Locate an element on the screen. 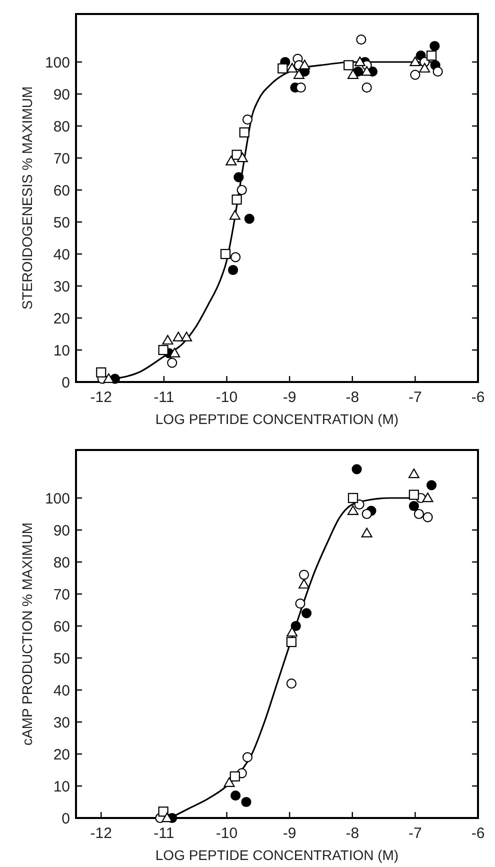 The height and width of the screenshot is (867, 495). y-axis-title: cAMP PRODUCTION % MAXIMUM is located at coordinates (27, 634).